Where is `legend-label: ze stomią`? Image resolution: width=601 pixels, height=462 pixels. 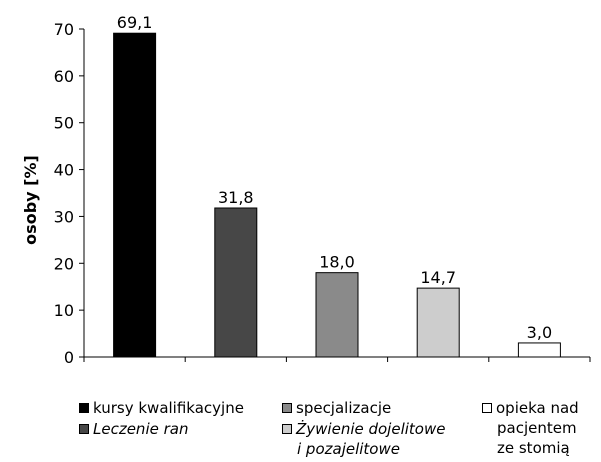
legend-label: ze stomią is located at coordinates (533, 448).